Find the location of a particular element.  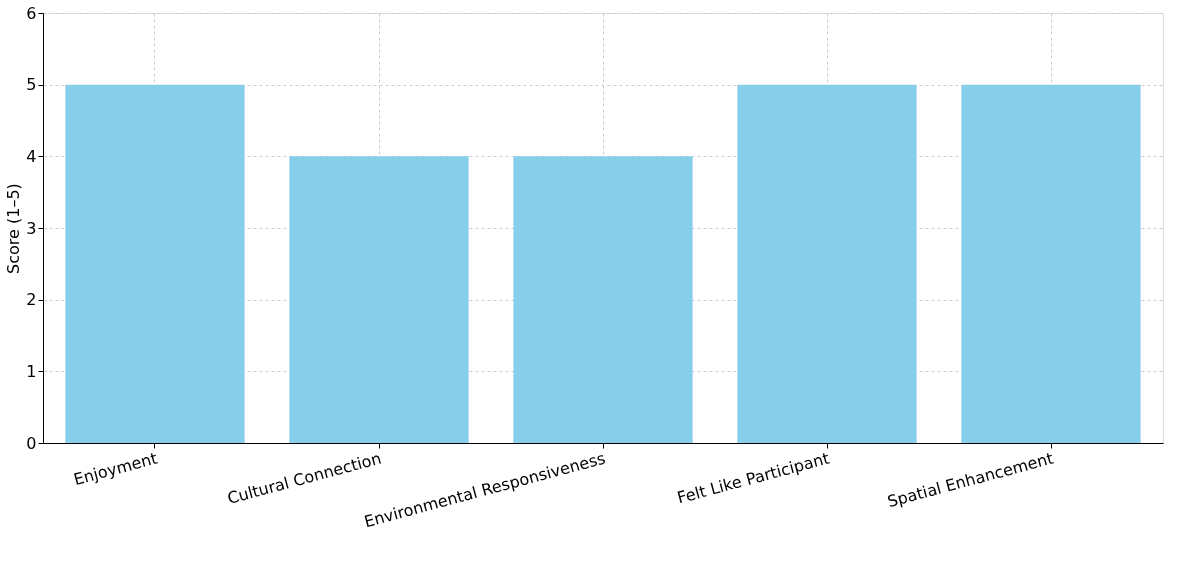

y-tick-label: 6 is located at coordinates (31, 13).